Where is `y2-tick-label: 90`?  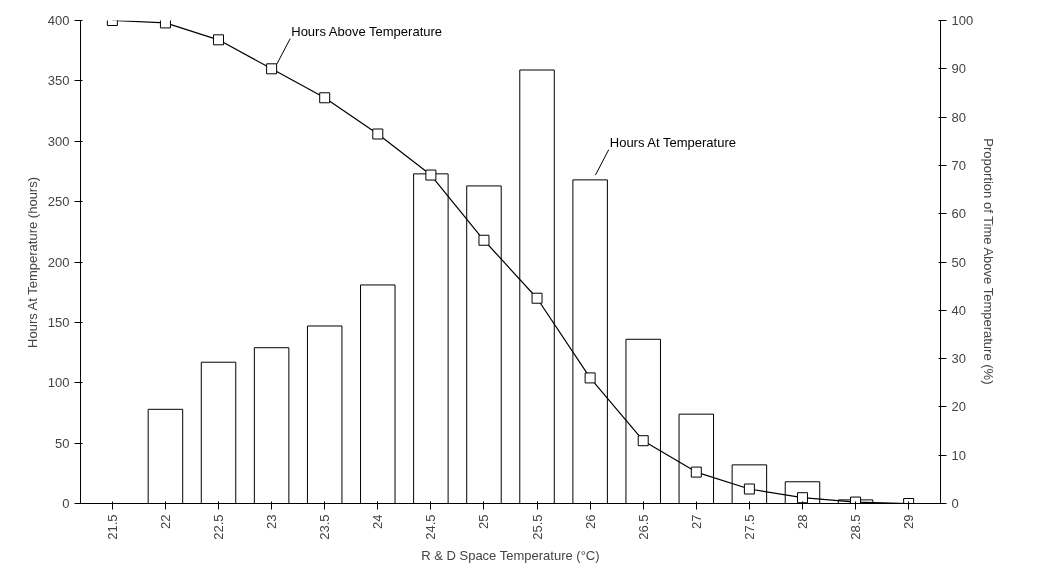 y2-tick-label: 90 is located at coordinates (958, 69).